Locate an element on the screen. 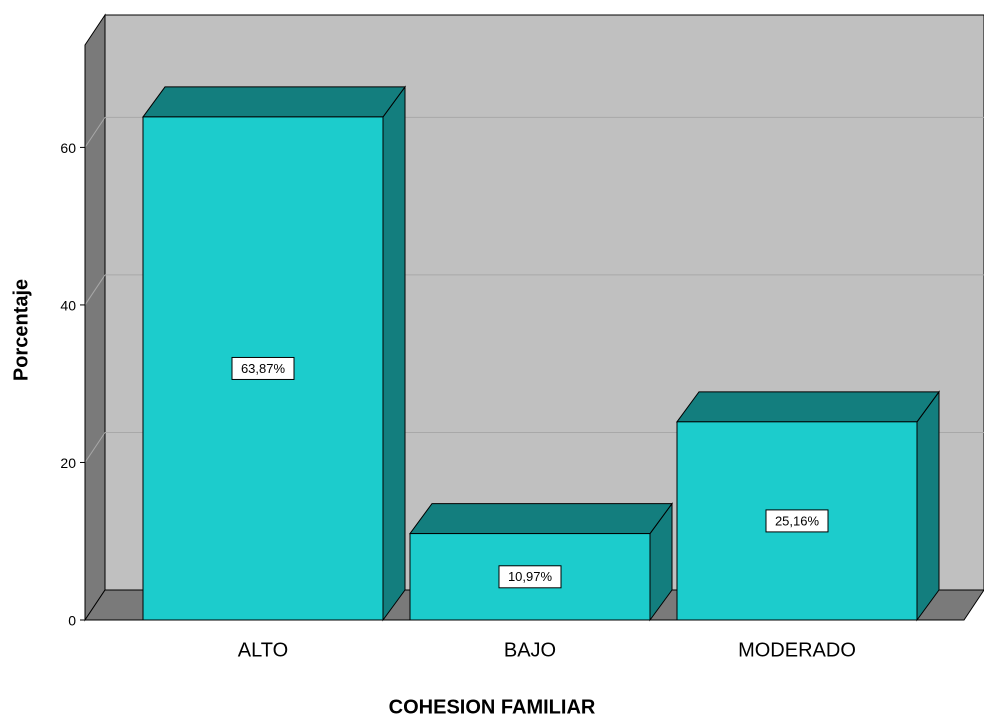  x-axis-title: COHESION FAMILIAR is located at coordinates (492, 707).